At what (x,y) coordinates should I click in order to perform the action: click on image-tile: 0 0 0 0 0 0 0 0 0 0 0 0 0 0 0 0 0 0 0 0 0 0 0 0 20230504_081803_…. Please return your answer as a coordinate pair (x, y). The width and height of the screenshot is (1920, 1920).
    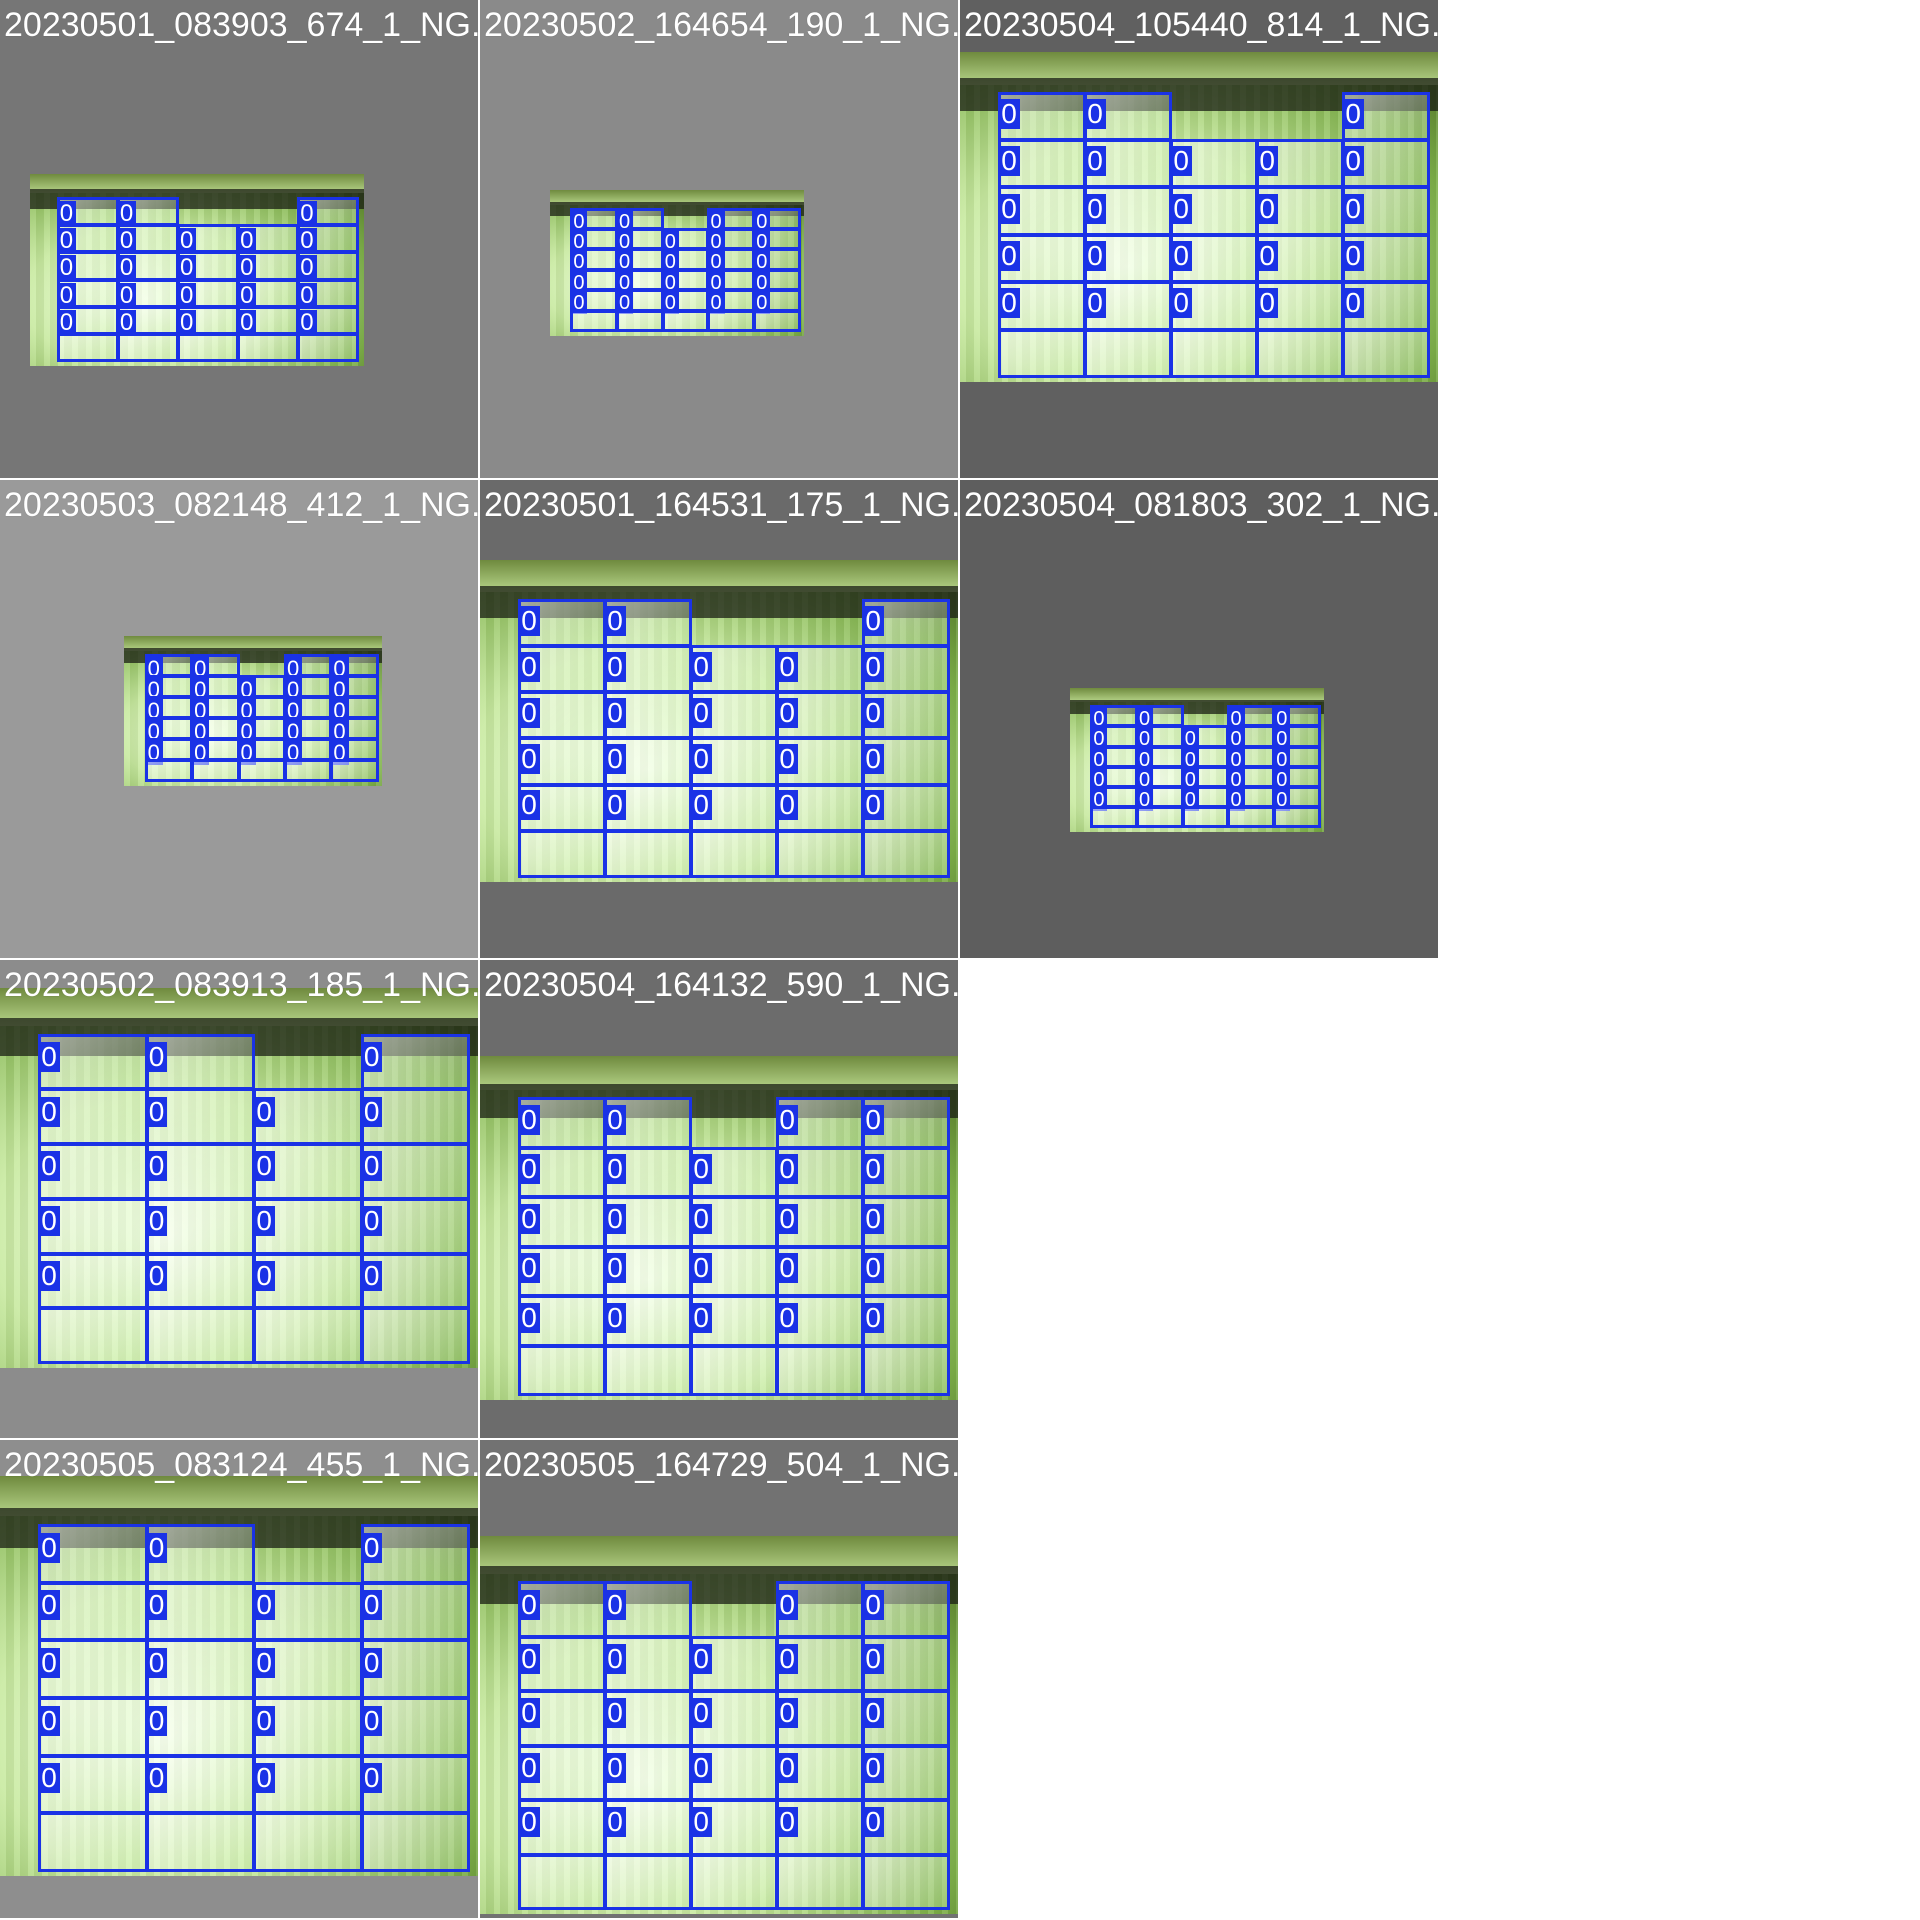
    Looking at the image, I should click on (1199, 719).